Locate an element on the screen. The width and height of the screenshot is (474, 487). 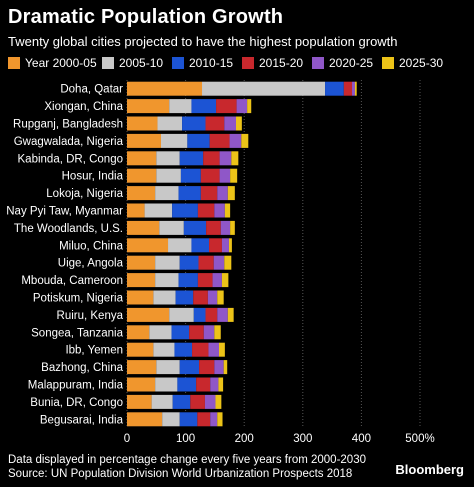
legend-item-2000-05: Year 2000-05 is located at coordinates (52, 63).